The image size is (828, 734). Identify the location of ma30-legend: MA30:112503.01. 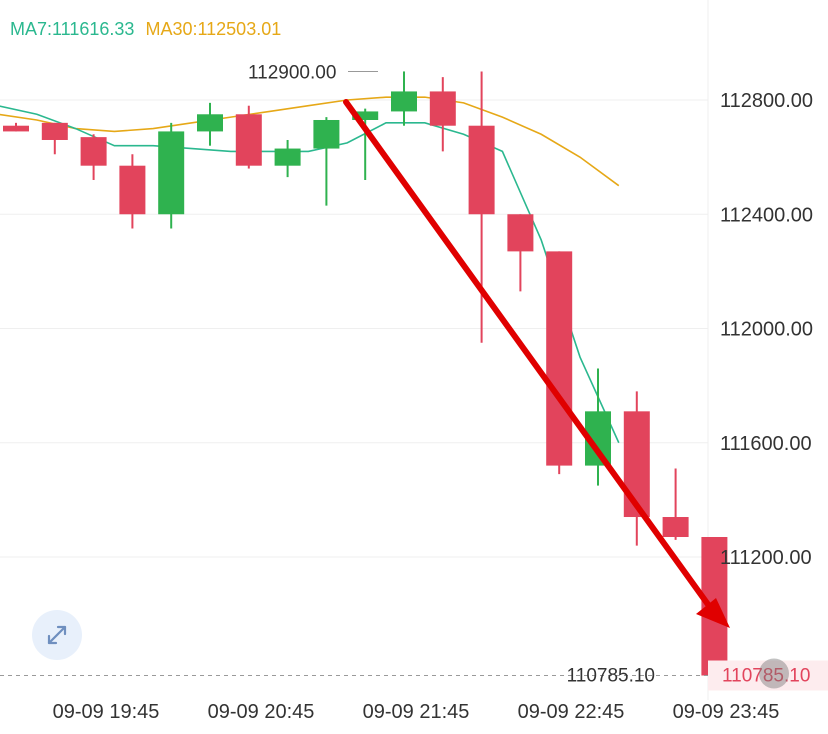
(213, 29).